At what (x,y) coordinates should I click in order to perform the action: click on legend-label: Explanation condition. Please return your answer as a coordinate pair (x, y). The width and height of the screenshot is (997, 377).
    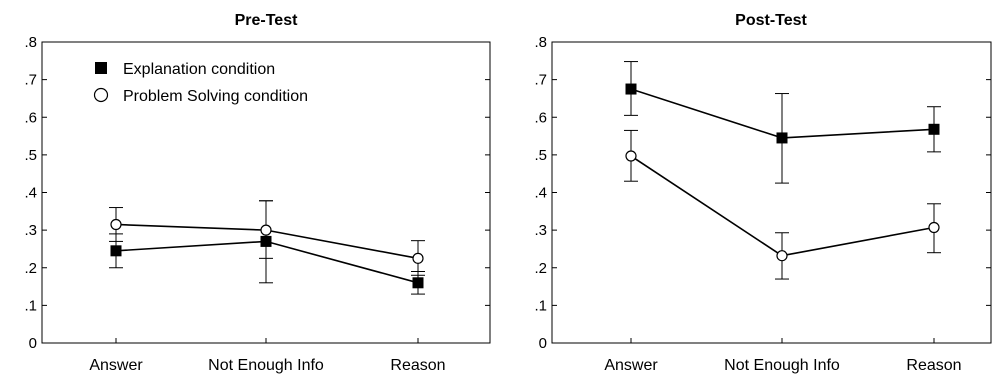
    Looking at the image, I should click on (199, 69).